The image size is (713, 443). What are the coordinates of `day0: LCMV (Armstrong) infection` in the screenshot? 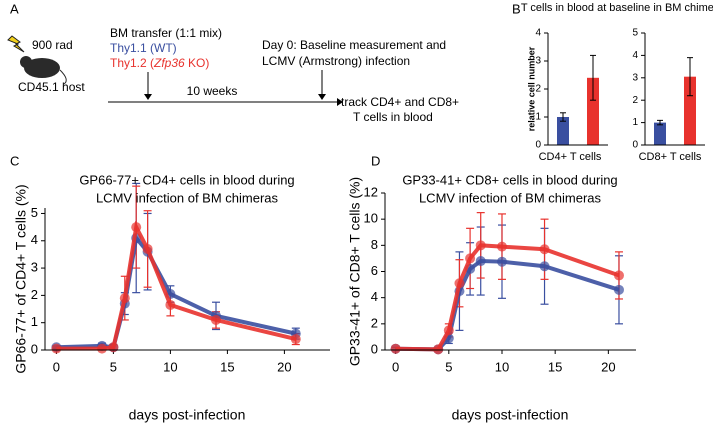 It's located at (336, 61).